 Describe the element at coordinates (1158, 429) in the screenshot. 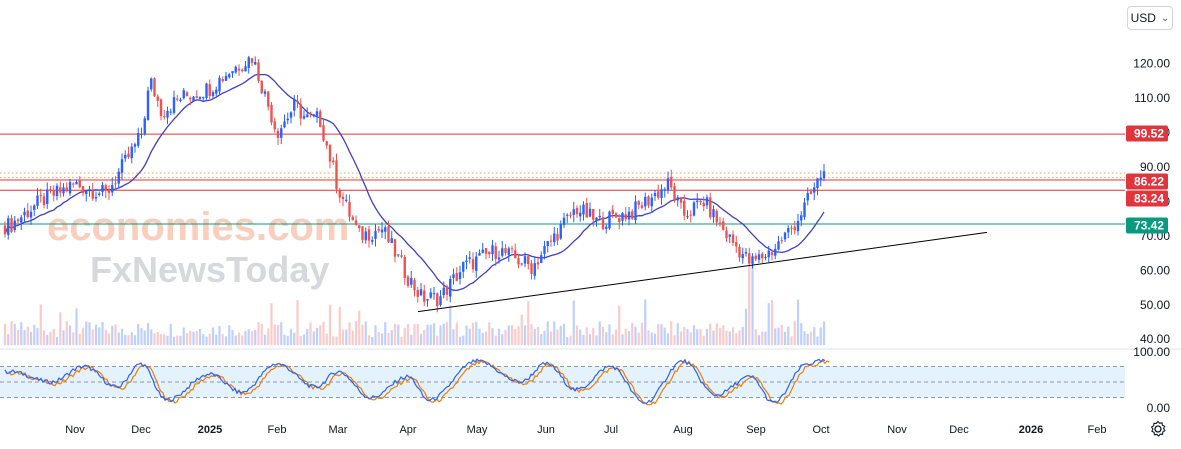

I see `gear-icon` at that location.